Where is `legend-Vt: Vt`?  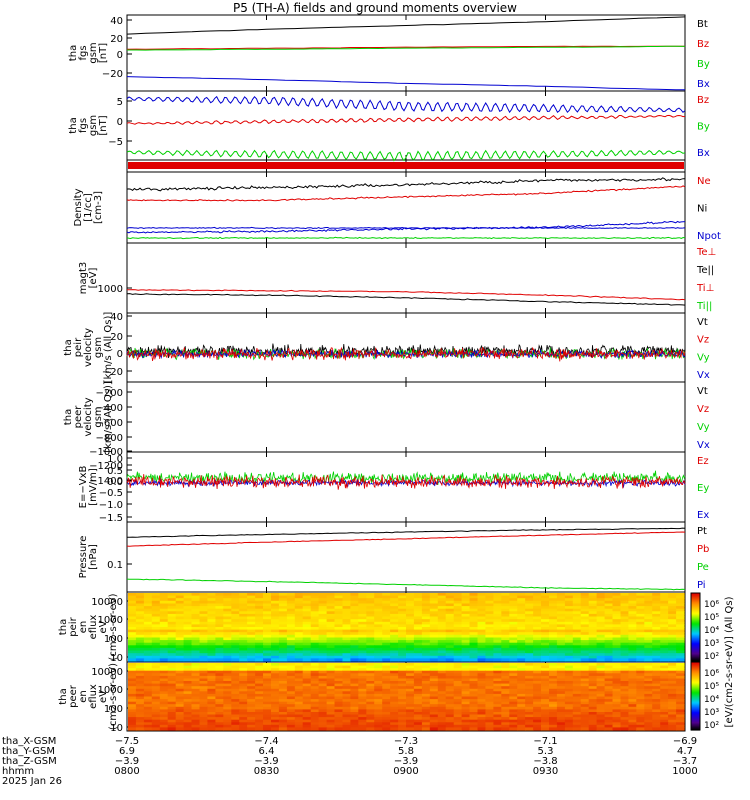 legend-Vt: Vt is located at coordinates (702, 391).